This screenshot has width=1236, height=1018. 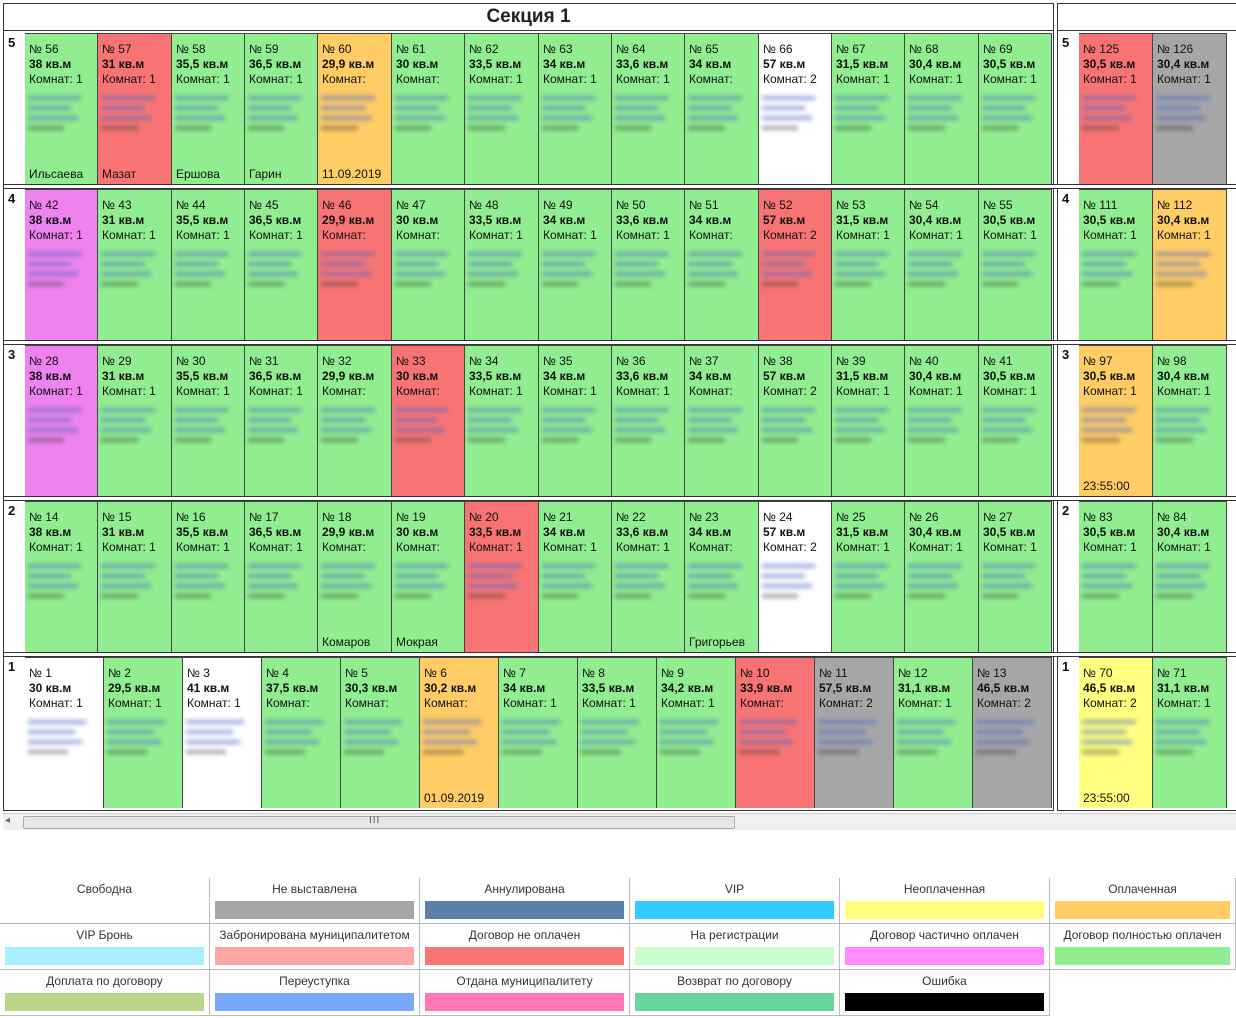 I want to click on apartment-number: № 60, so click(x=337, y=49).